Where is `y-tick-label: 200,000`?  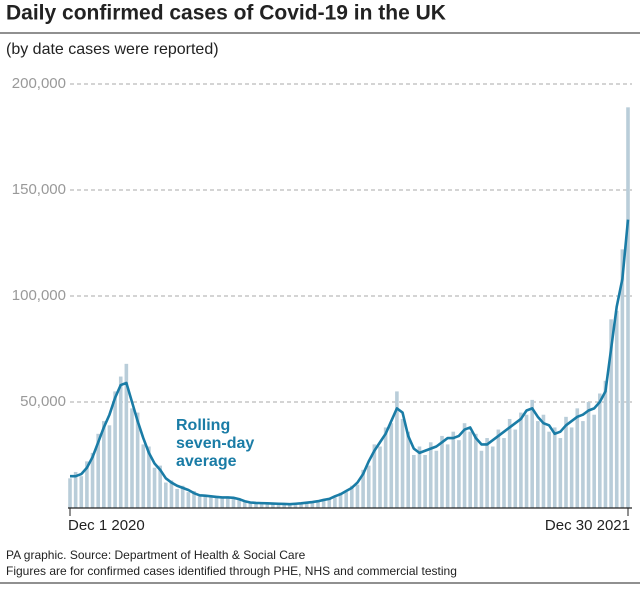 y-tick-label: 200,000 is located at coordinates (39, 83).